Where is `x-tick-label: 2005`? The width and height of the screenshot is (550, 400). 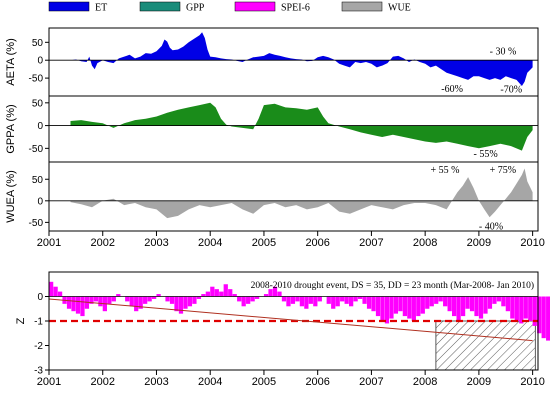 x-tick-label: 2005 is located at coordinates (264, 243).